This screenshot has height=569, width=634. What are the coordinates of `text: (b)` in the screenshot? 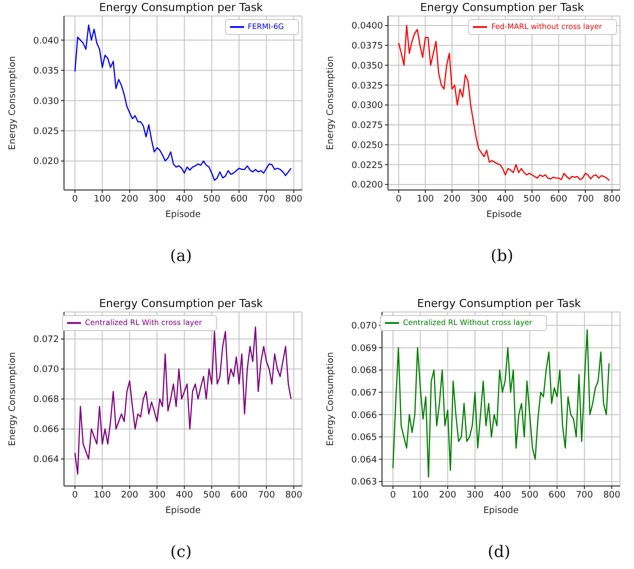 It's located at (502, 255).